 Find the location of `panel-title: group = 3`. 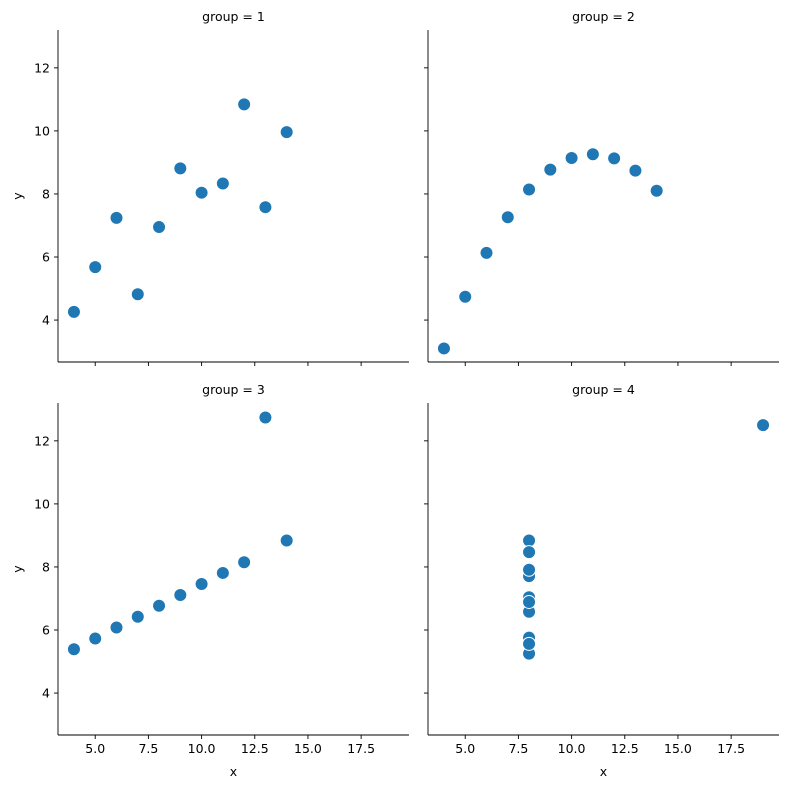

panel-title: group = 3 is located at coordinates (233, 389).